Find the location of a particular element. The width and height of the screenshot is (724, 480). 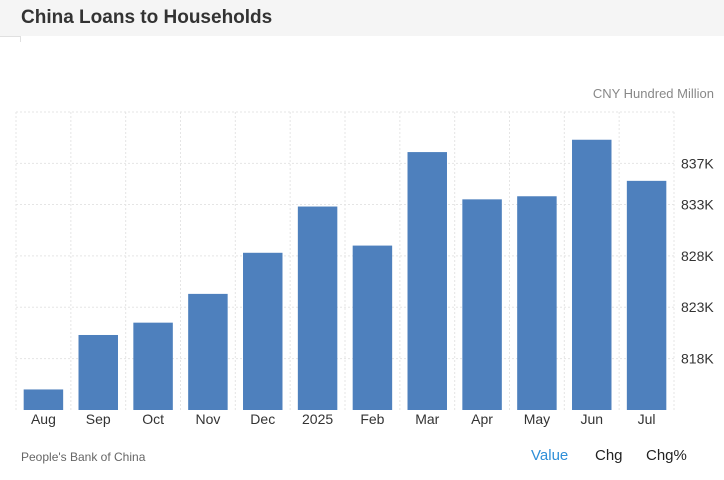

y-axis-labels: 818K 823K 828K 833K 837K is located at coordinates (697, 260).